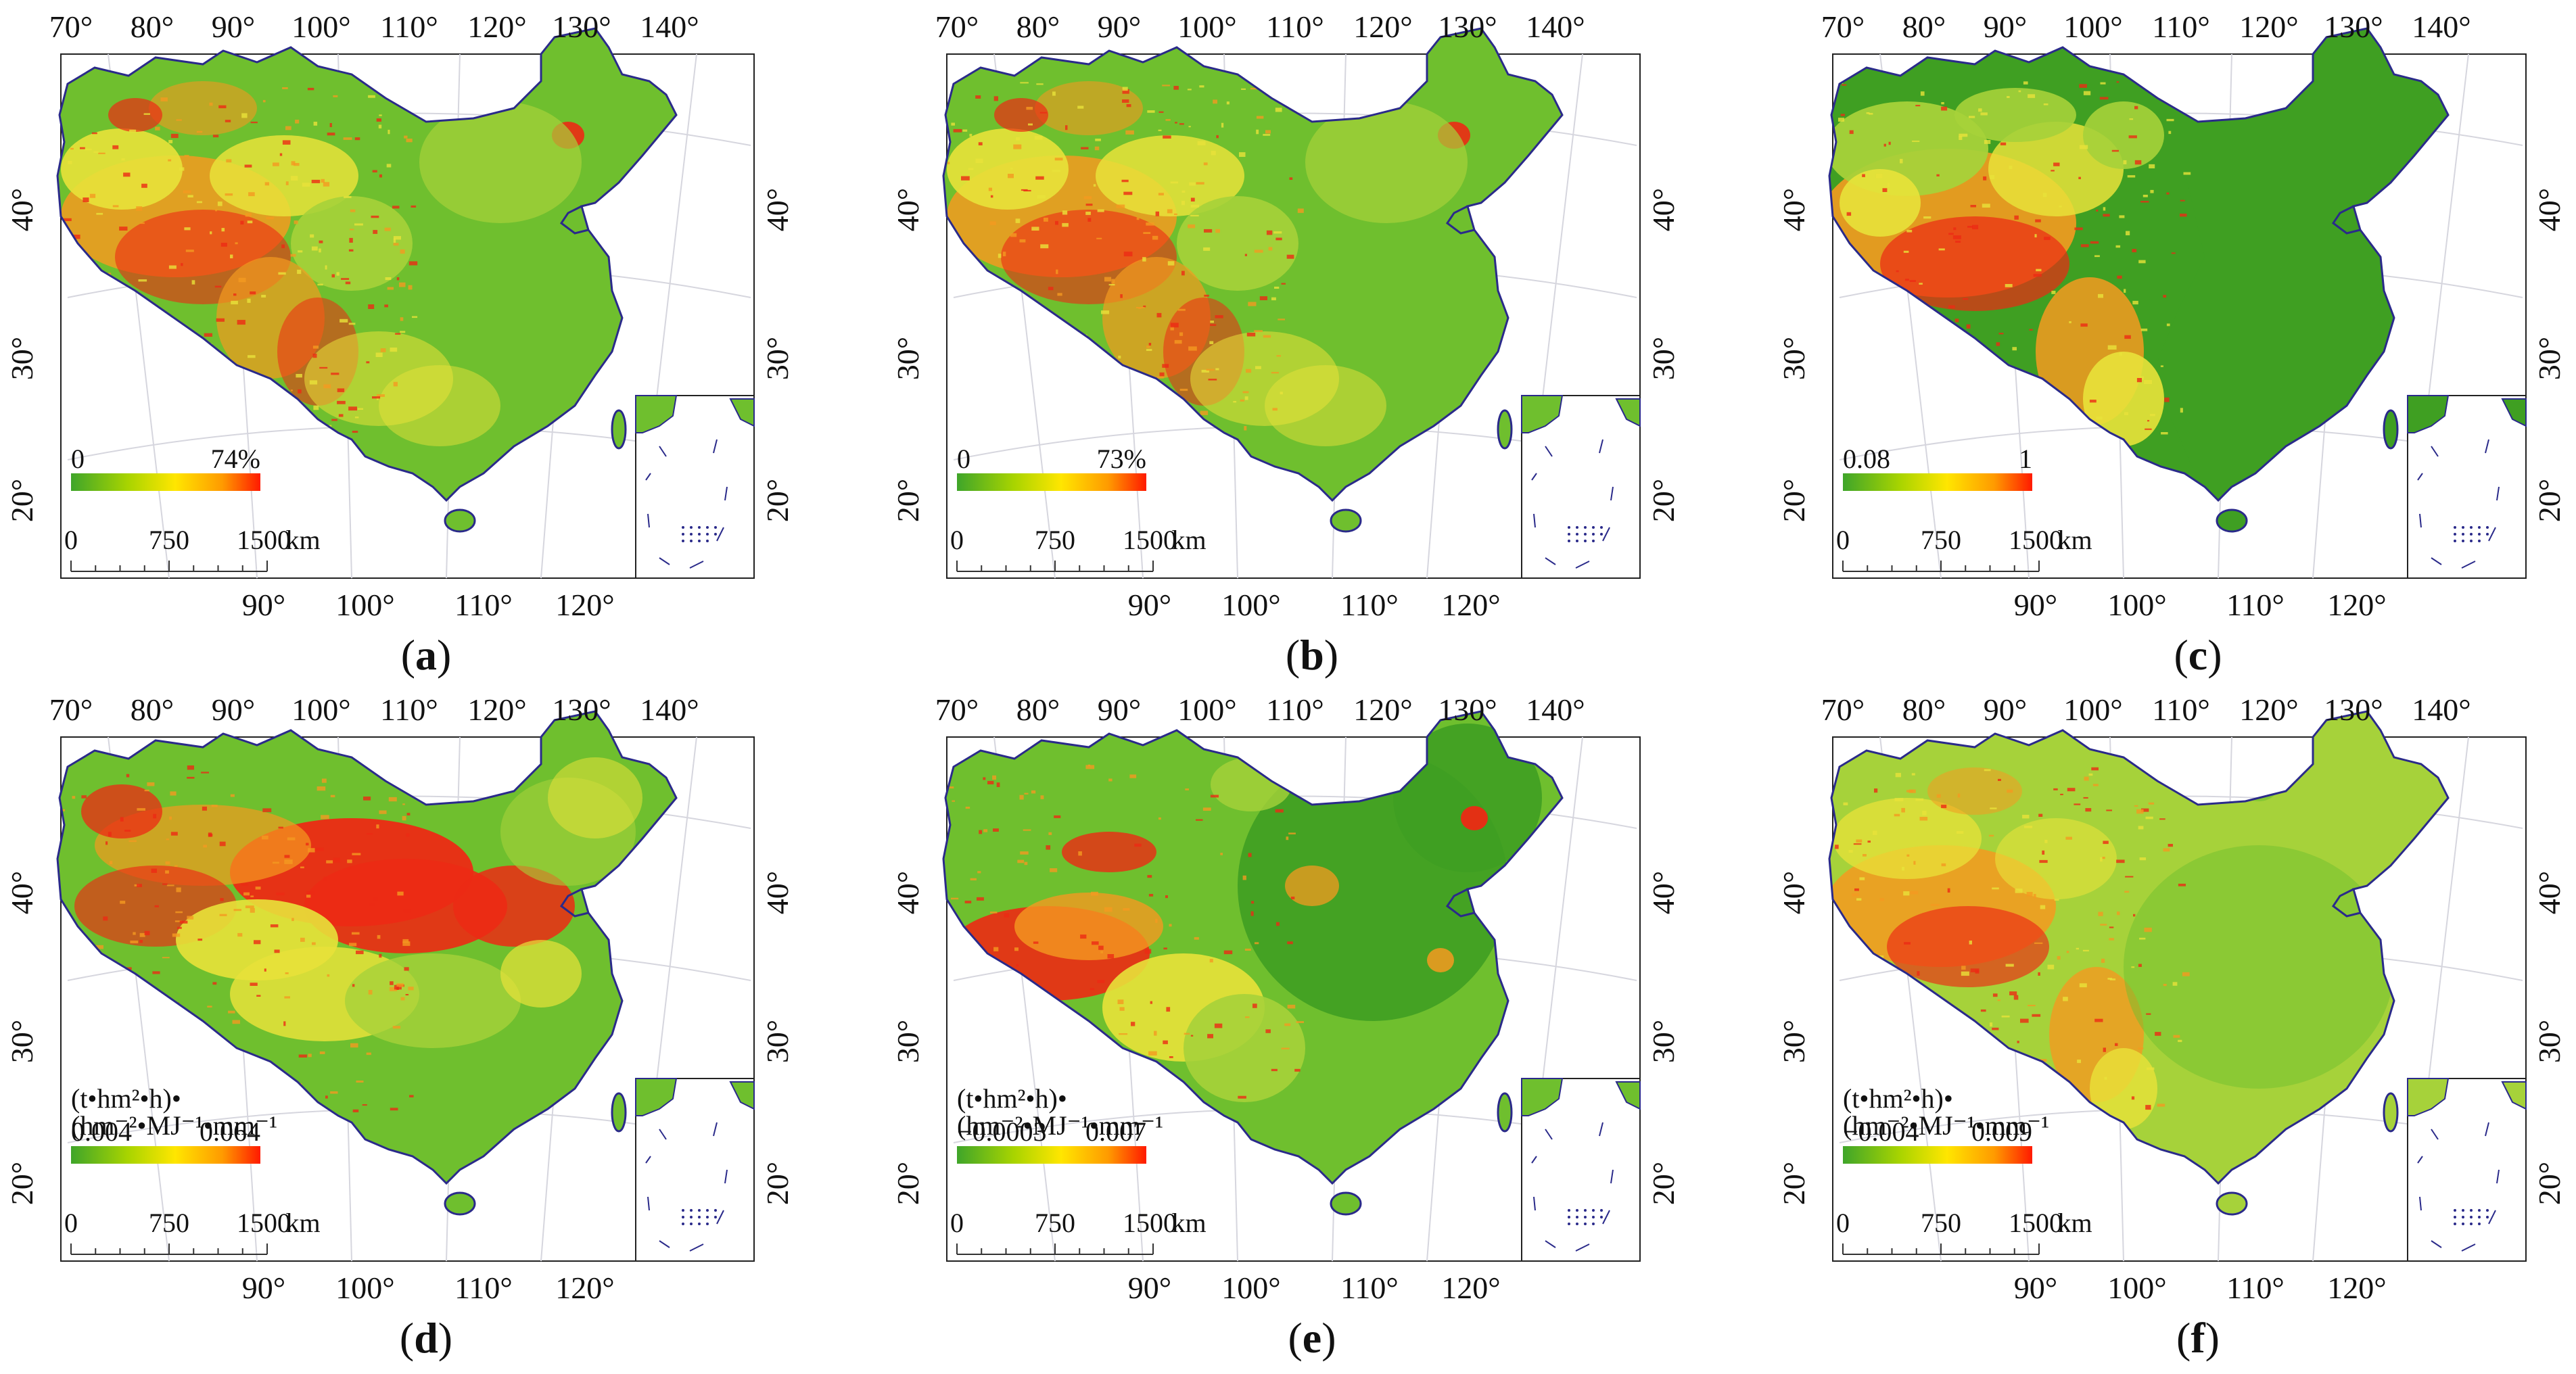 This screenshot has width=2576, height=1374. Describe the element at coordinates (408, 655) in the screenshot. I see `caption-paren: (` at that location.